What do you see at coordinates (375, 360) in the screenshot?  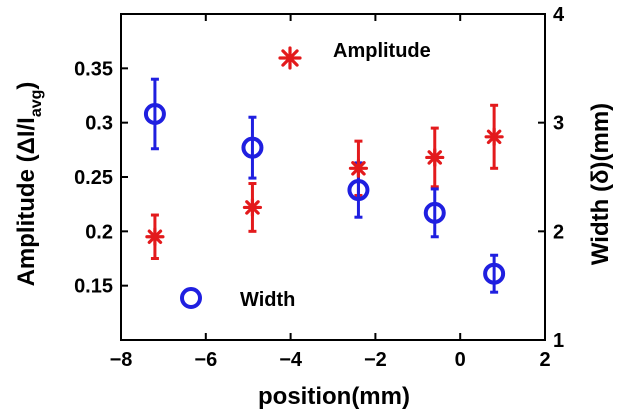 I see `x-tick-label: −2` at bounding box center [375, 360].